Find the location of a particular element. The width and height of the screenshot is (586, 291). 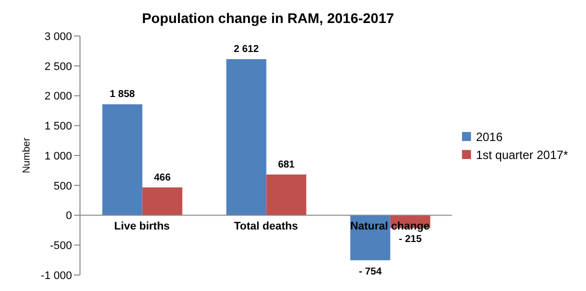

y-tick-label: 3 000 is located at coordinates (58, 36).